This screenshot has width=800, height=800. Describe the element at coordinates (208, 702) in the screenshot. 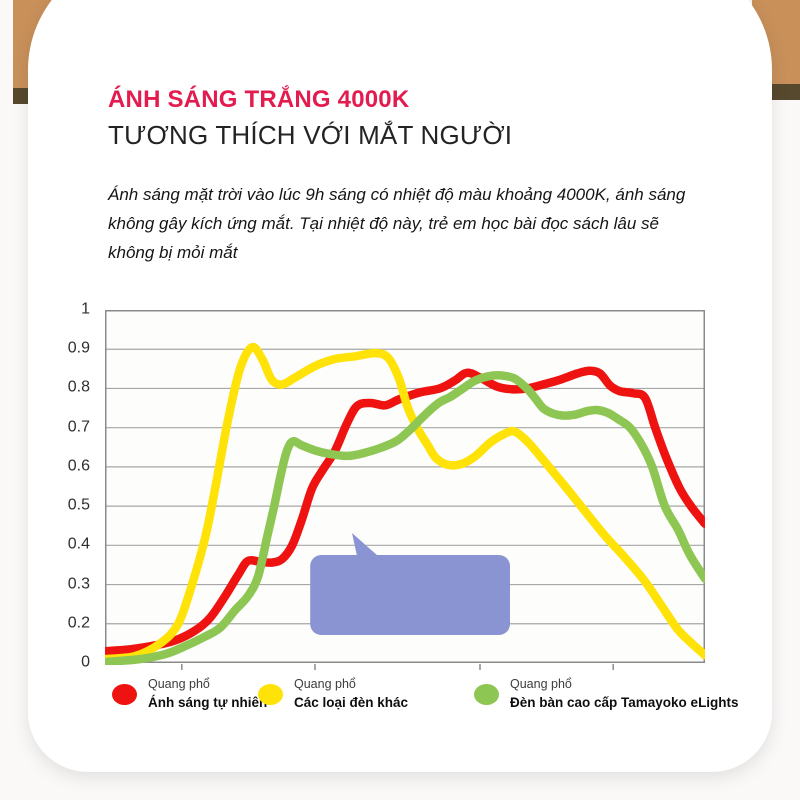

I see `legend-series-name: Ánh sáng tự nhiên` at that location.